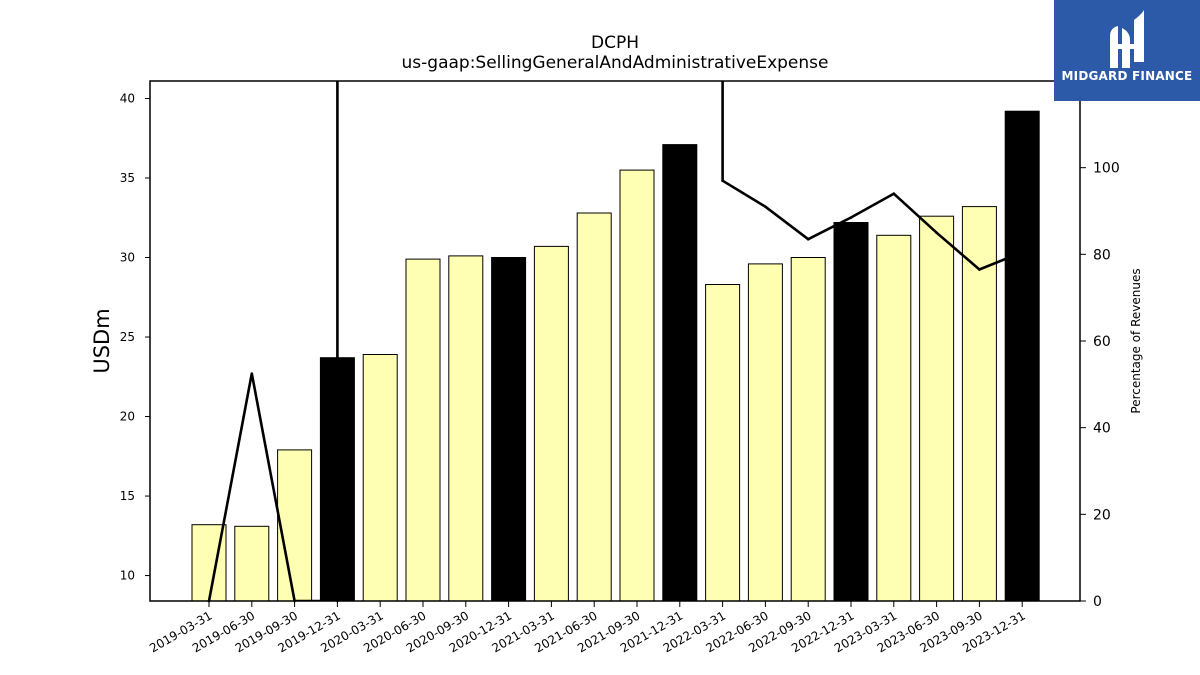 The image size is (1200, 675). I want to click on midgard-finance-logo: MIDGARD FINANCE, so click(1127, 50).